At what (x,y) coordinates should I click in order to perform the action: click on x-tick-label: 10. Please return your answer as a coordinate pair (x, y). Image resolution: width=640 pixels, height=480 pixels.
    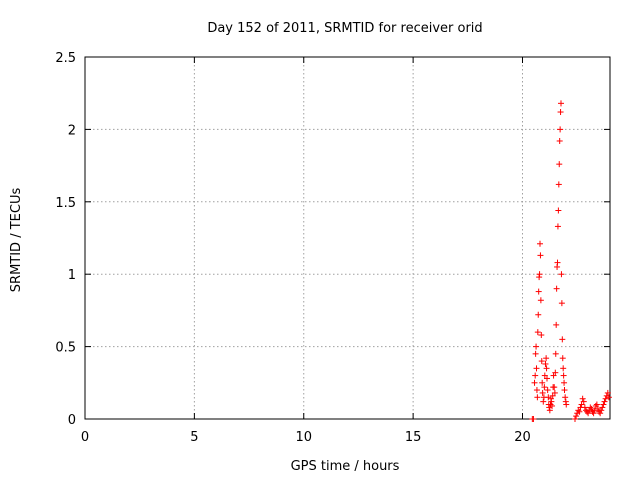
    Looking at the image, I should click on (303, 437).